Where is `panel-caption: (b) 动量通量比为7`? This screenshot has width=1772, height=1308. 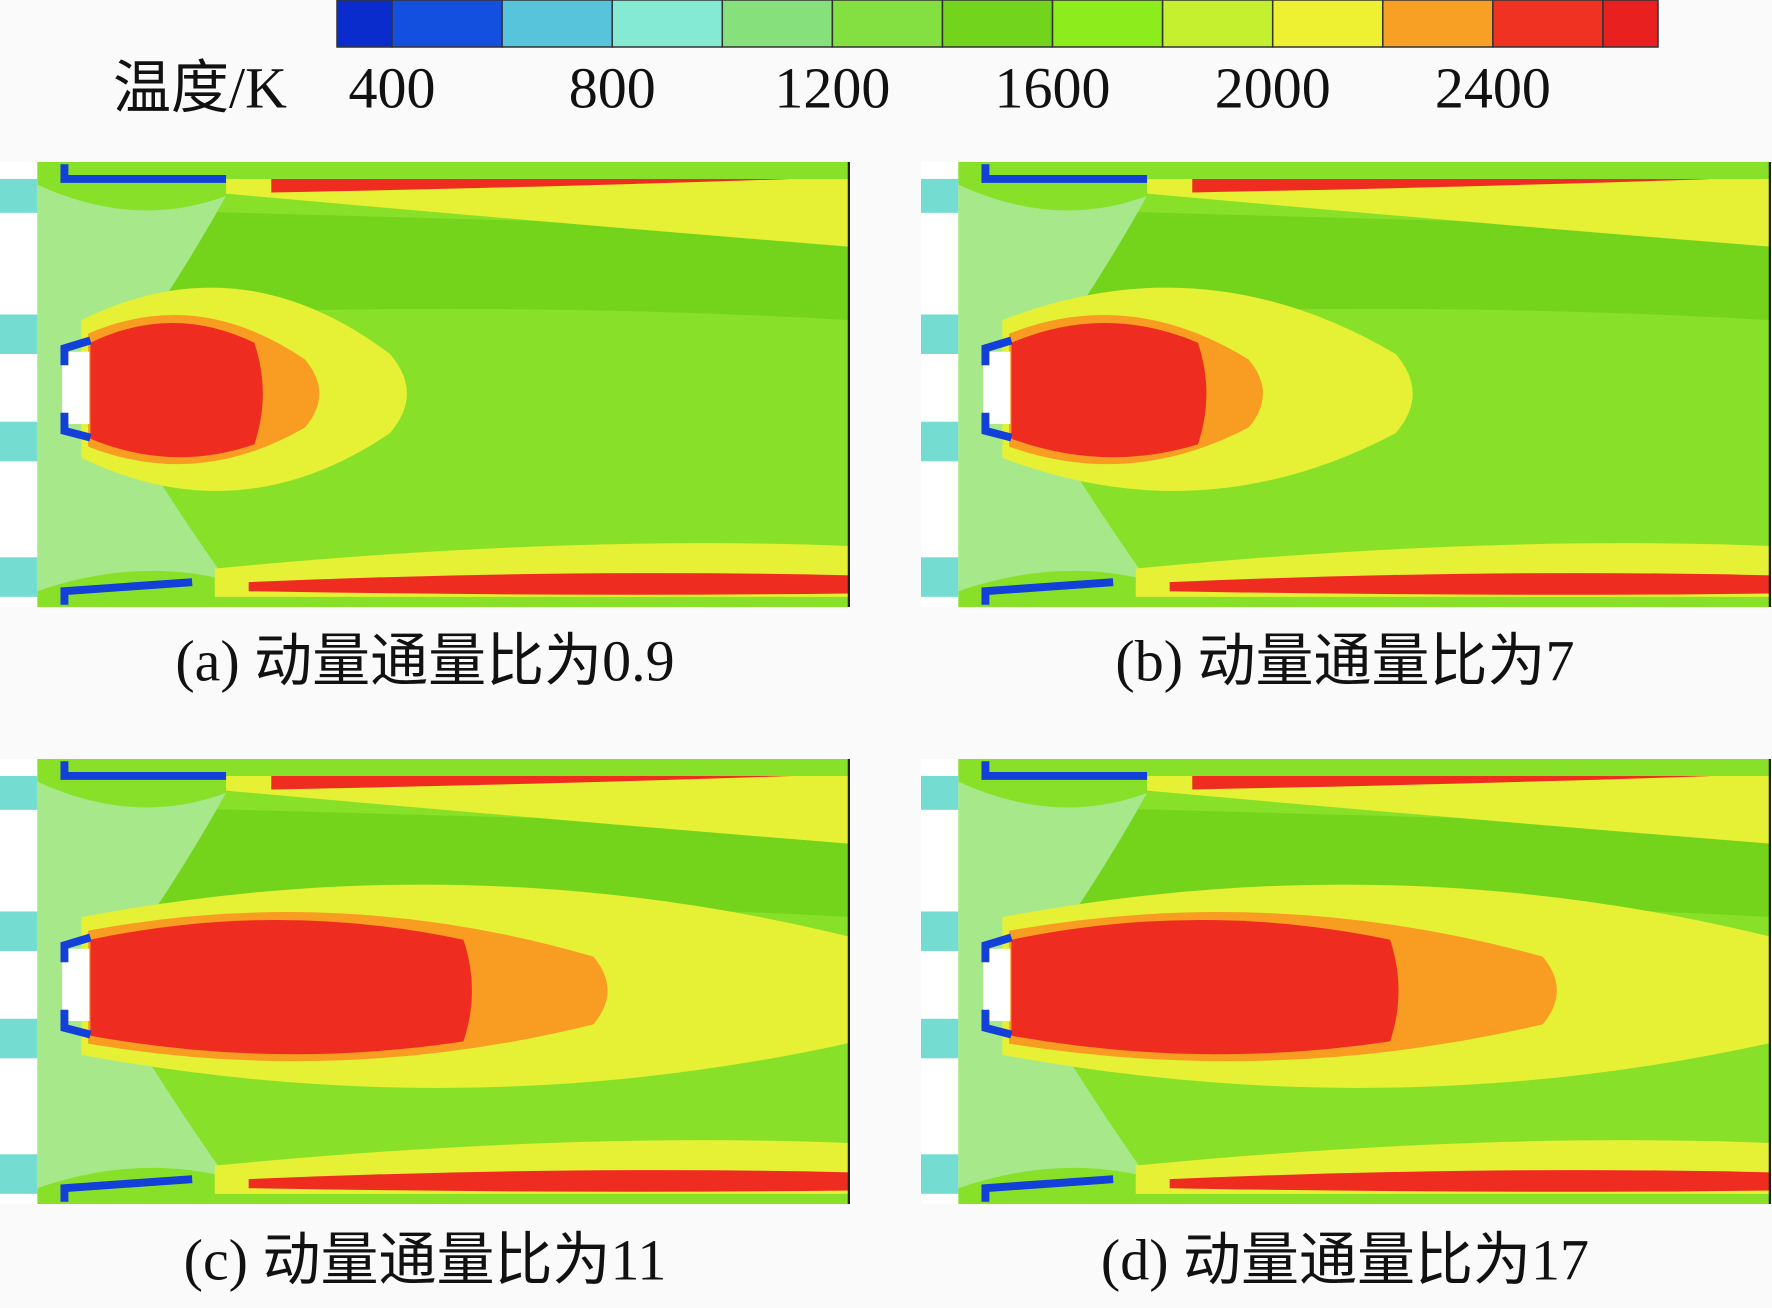
panel-caption: (b) 动量通量比为7 is located at coordinates (1344, 660).